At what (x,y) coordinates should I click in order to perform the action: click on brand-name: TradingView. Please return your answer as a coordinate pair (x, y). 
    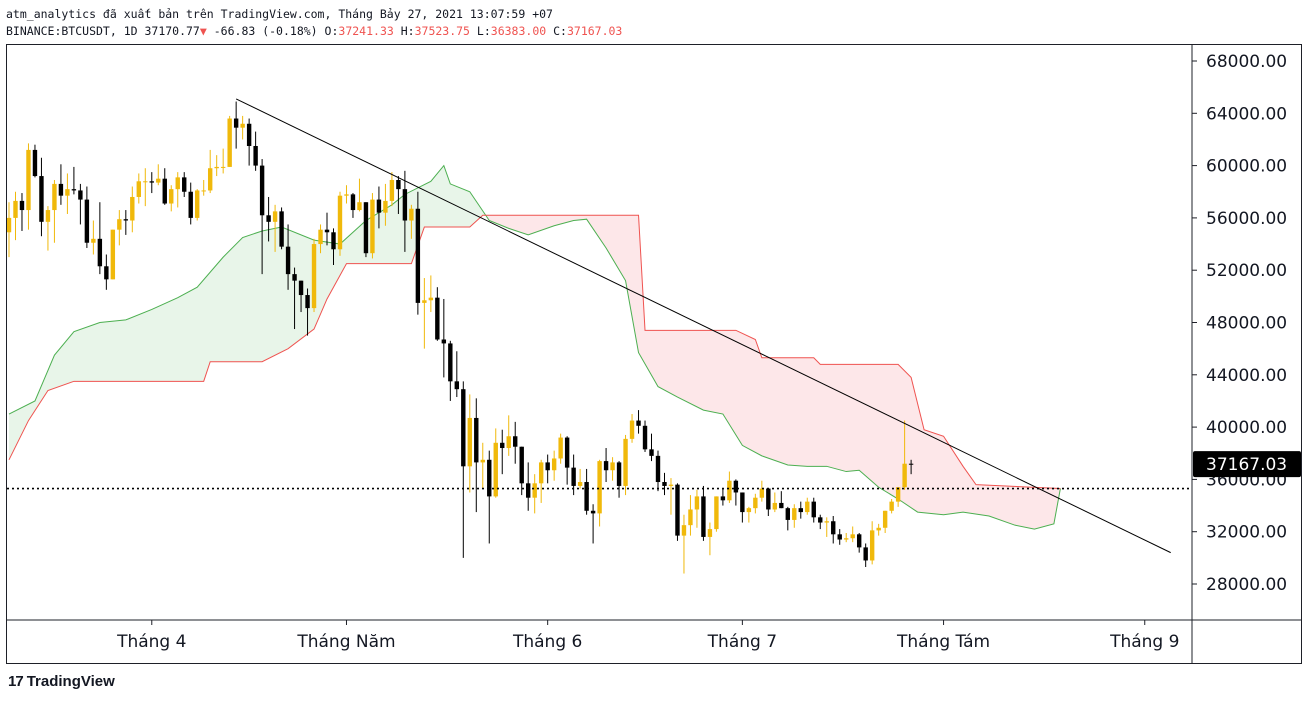
    Looking at the image, I should click on (70, 681).